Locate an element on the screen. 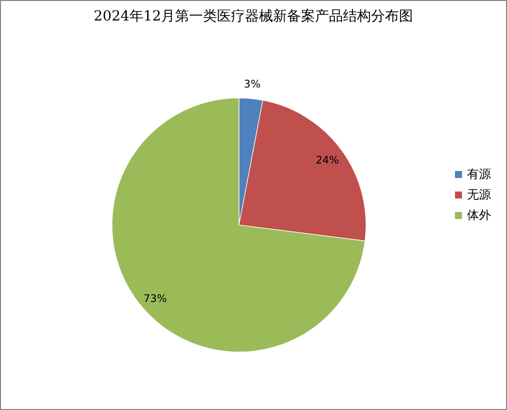 This screenshot has height=410, width=507. legend-label: 体外 is located at coordinates (479, 215).